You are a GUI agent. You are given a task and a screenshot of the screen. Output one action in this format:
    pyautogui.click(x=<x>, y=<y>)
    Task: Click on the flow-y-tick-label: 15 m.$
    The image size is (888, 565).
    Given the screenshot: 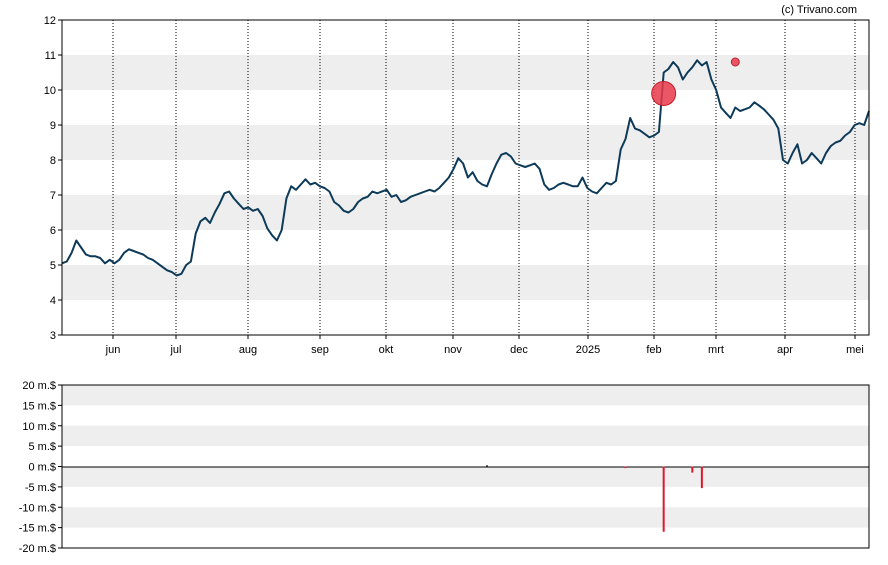 What is the action you would take?
    pyautogui.click(x=39, y=406)
    